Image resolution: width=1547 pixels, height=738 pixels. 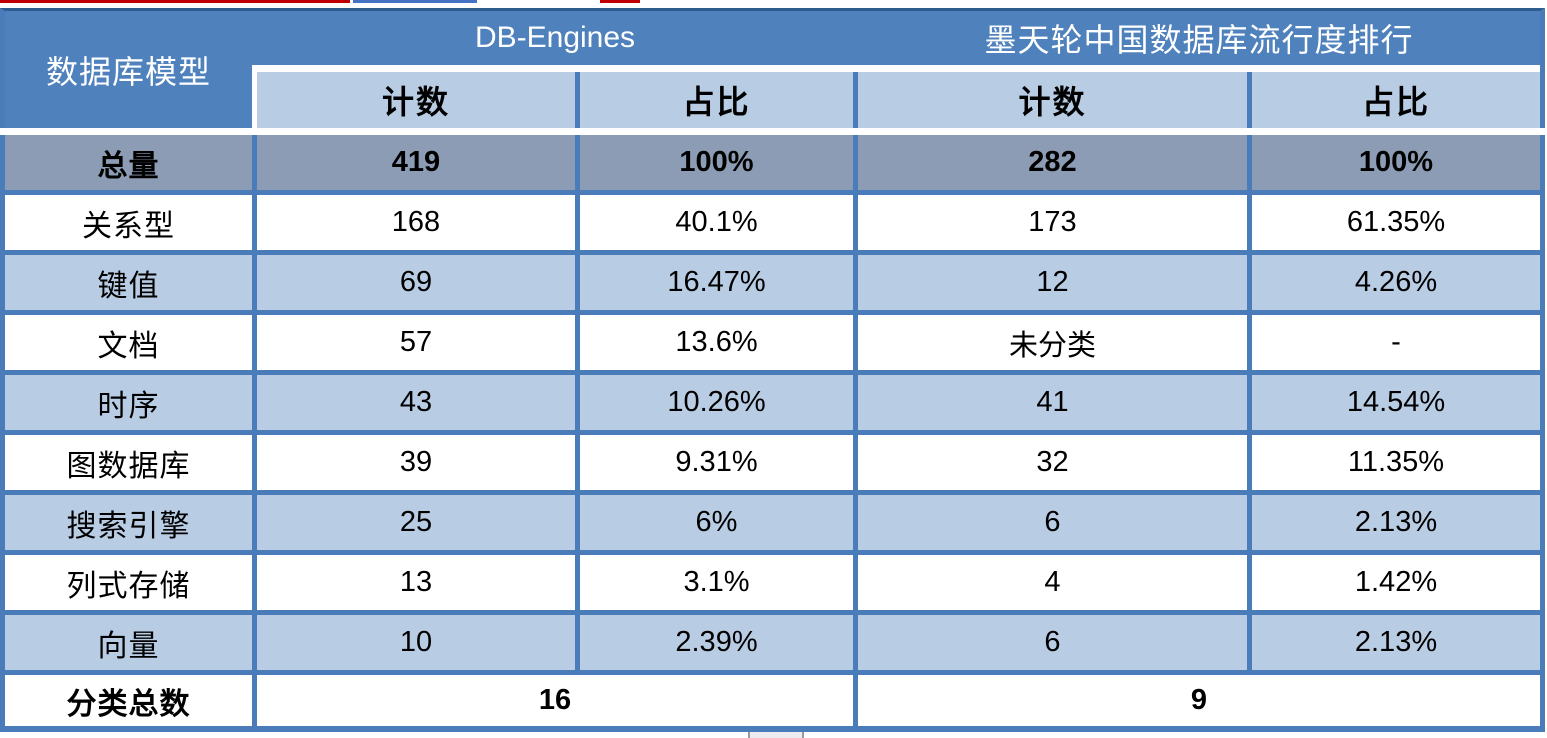 I want to click on table-row: 搜索引擎 25 6% 6 2.13%, so click(x=772, y=525).